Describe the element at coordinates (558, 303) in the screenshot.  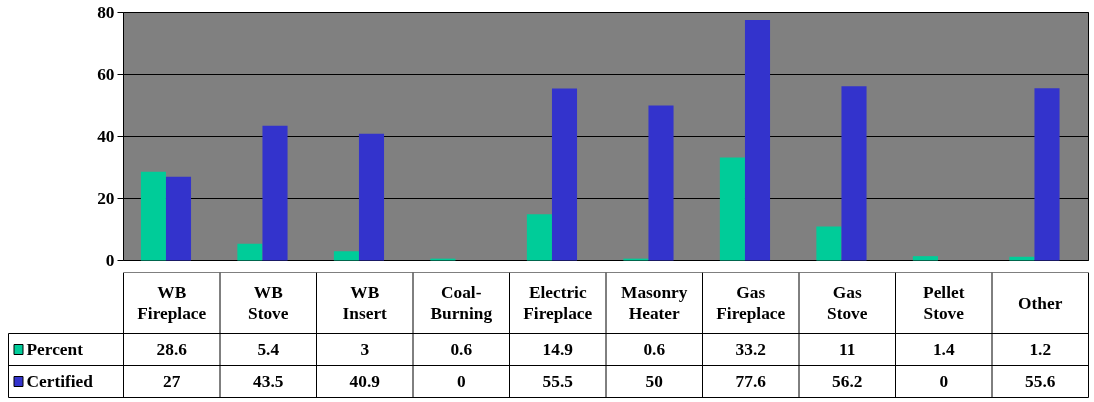
I see `x-tick-label: Electric Fireplace` at that location.